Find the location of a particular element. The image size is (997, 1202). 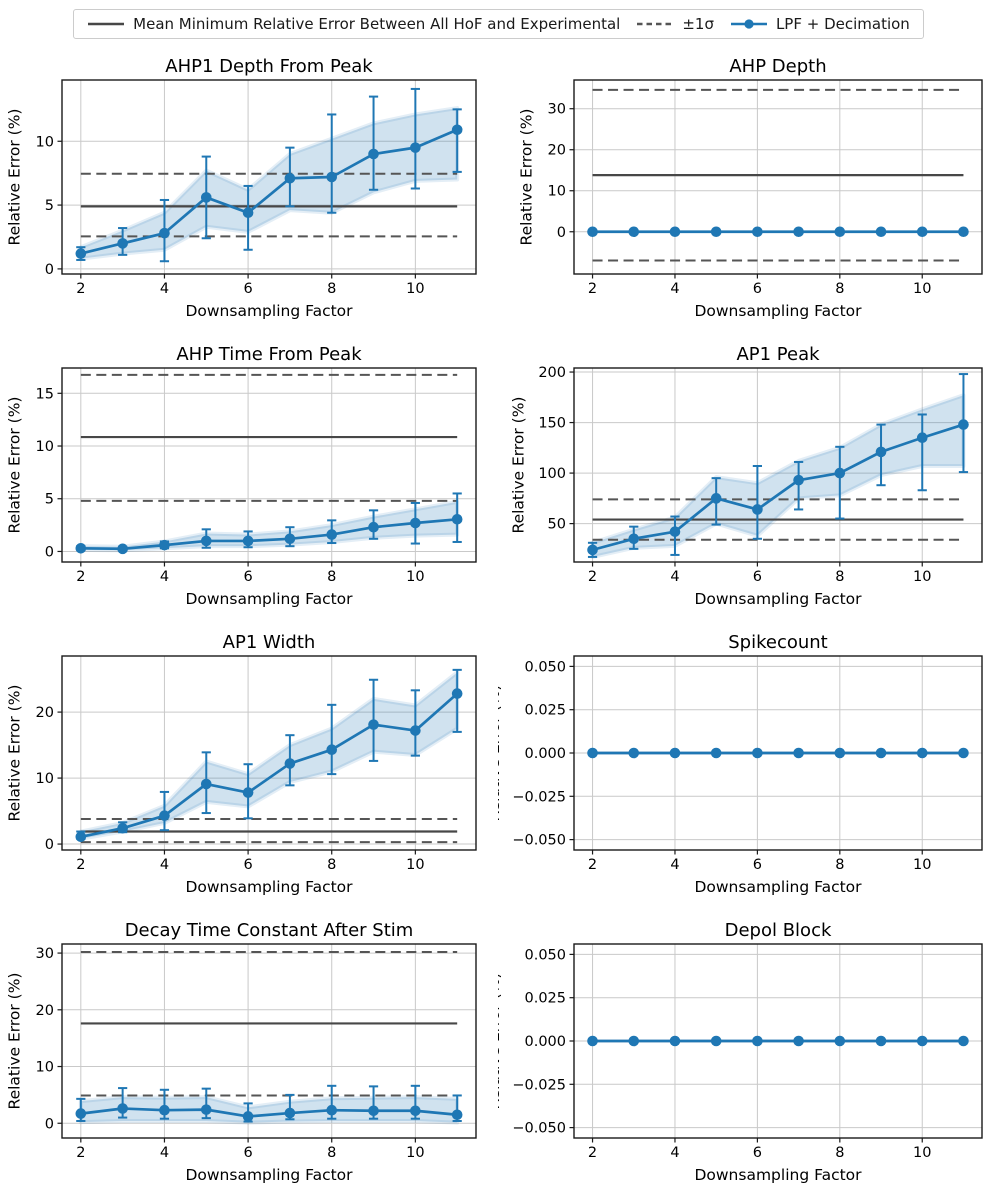

legend-item-sigma: ±1σ is located at coordinates (675, 24).